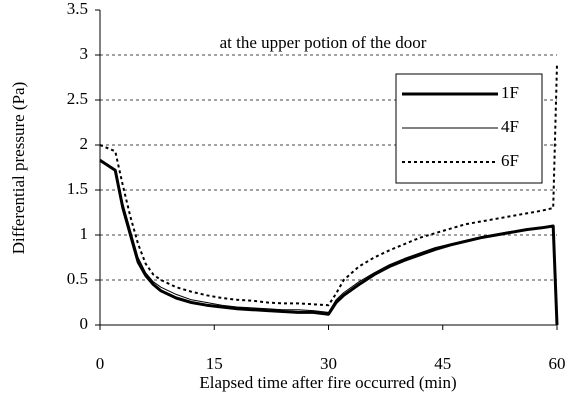 The width and height of the screenshot is (572, 403). I want to click on y-axis-label: Differential pressure (Pa), so click(18, 168).